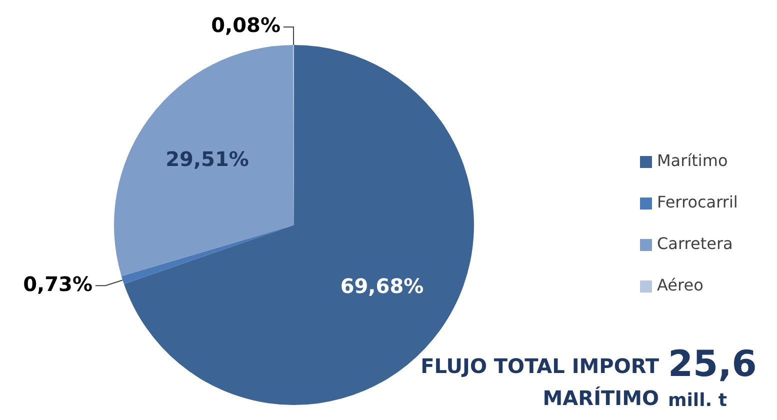 This screenshot has width=777, height=420. What do you see at coordinates (697, 202) in the screenshot?
I see `legend-label: Ferrocarril` at bounding box center [697, 202].